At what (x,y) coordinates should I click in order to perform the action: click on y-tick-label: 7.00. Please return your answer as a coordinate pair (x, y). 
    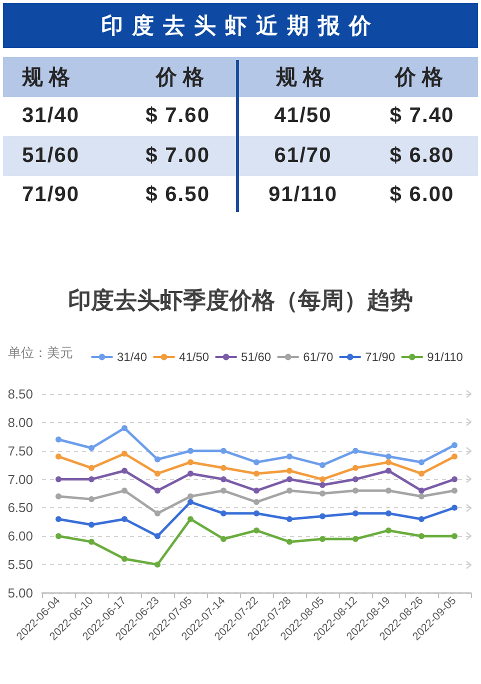
    Looking at the image, I should click on (20, 479).